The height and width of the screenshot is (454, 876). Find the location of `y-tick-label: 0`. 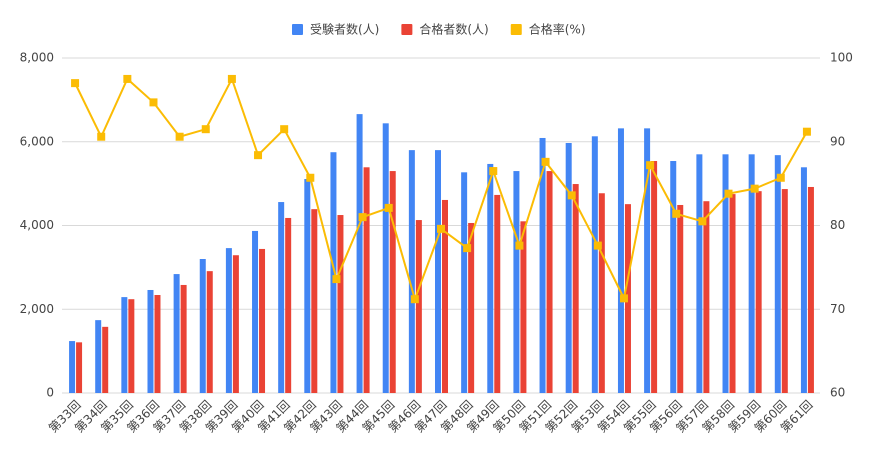

y-tick-label: 0 is located at coordinates (50, 393).